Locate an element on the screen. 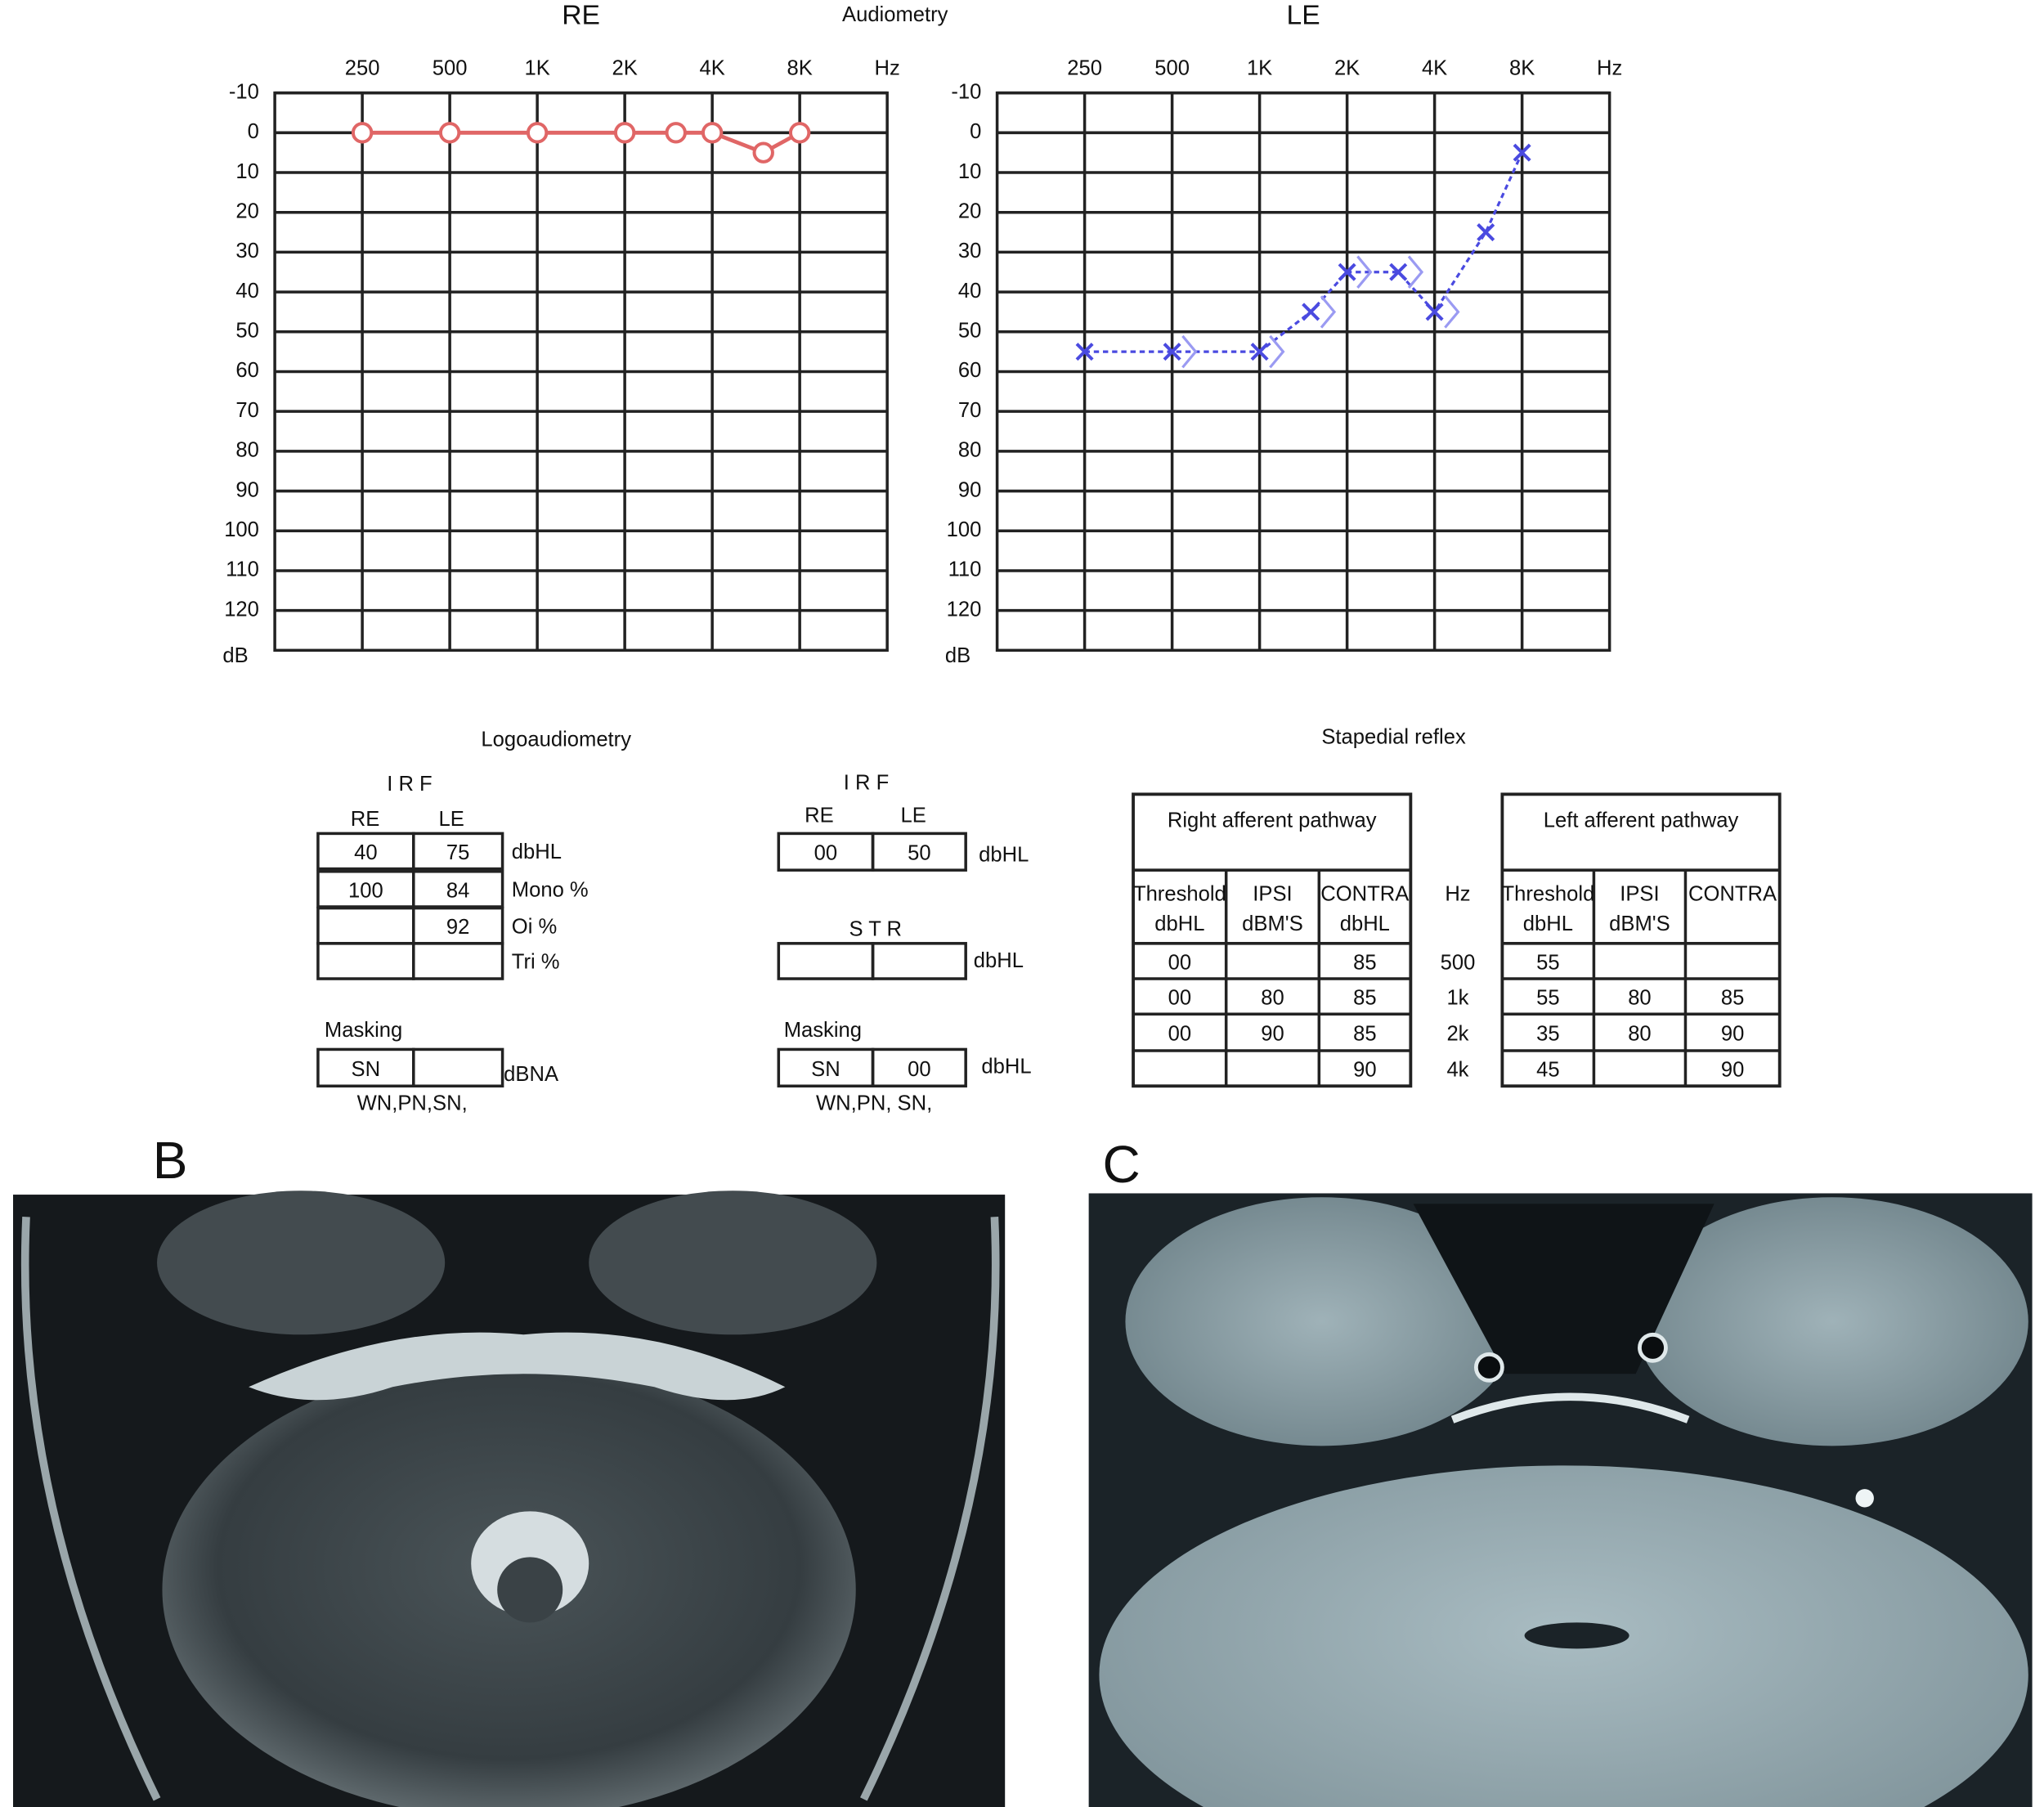 This screenshot has width=2044, height=1807. masking-title: Masking is located at coordinates (364, 1030).